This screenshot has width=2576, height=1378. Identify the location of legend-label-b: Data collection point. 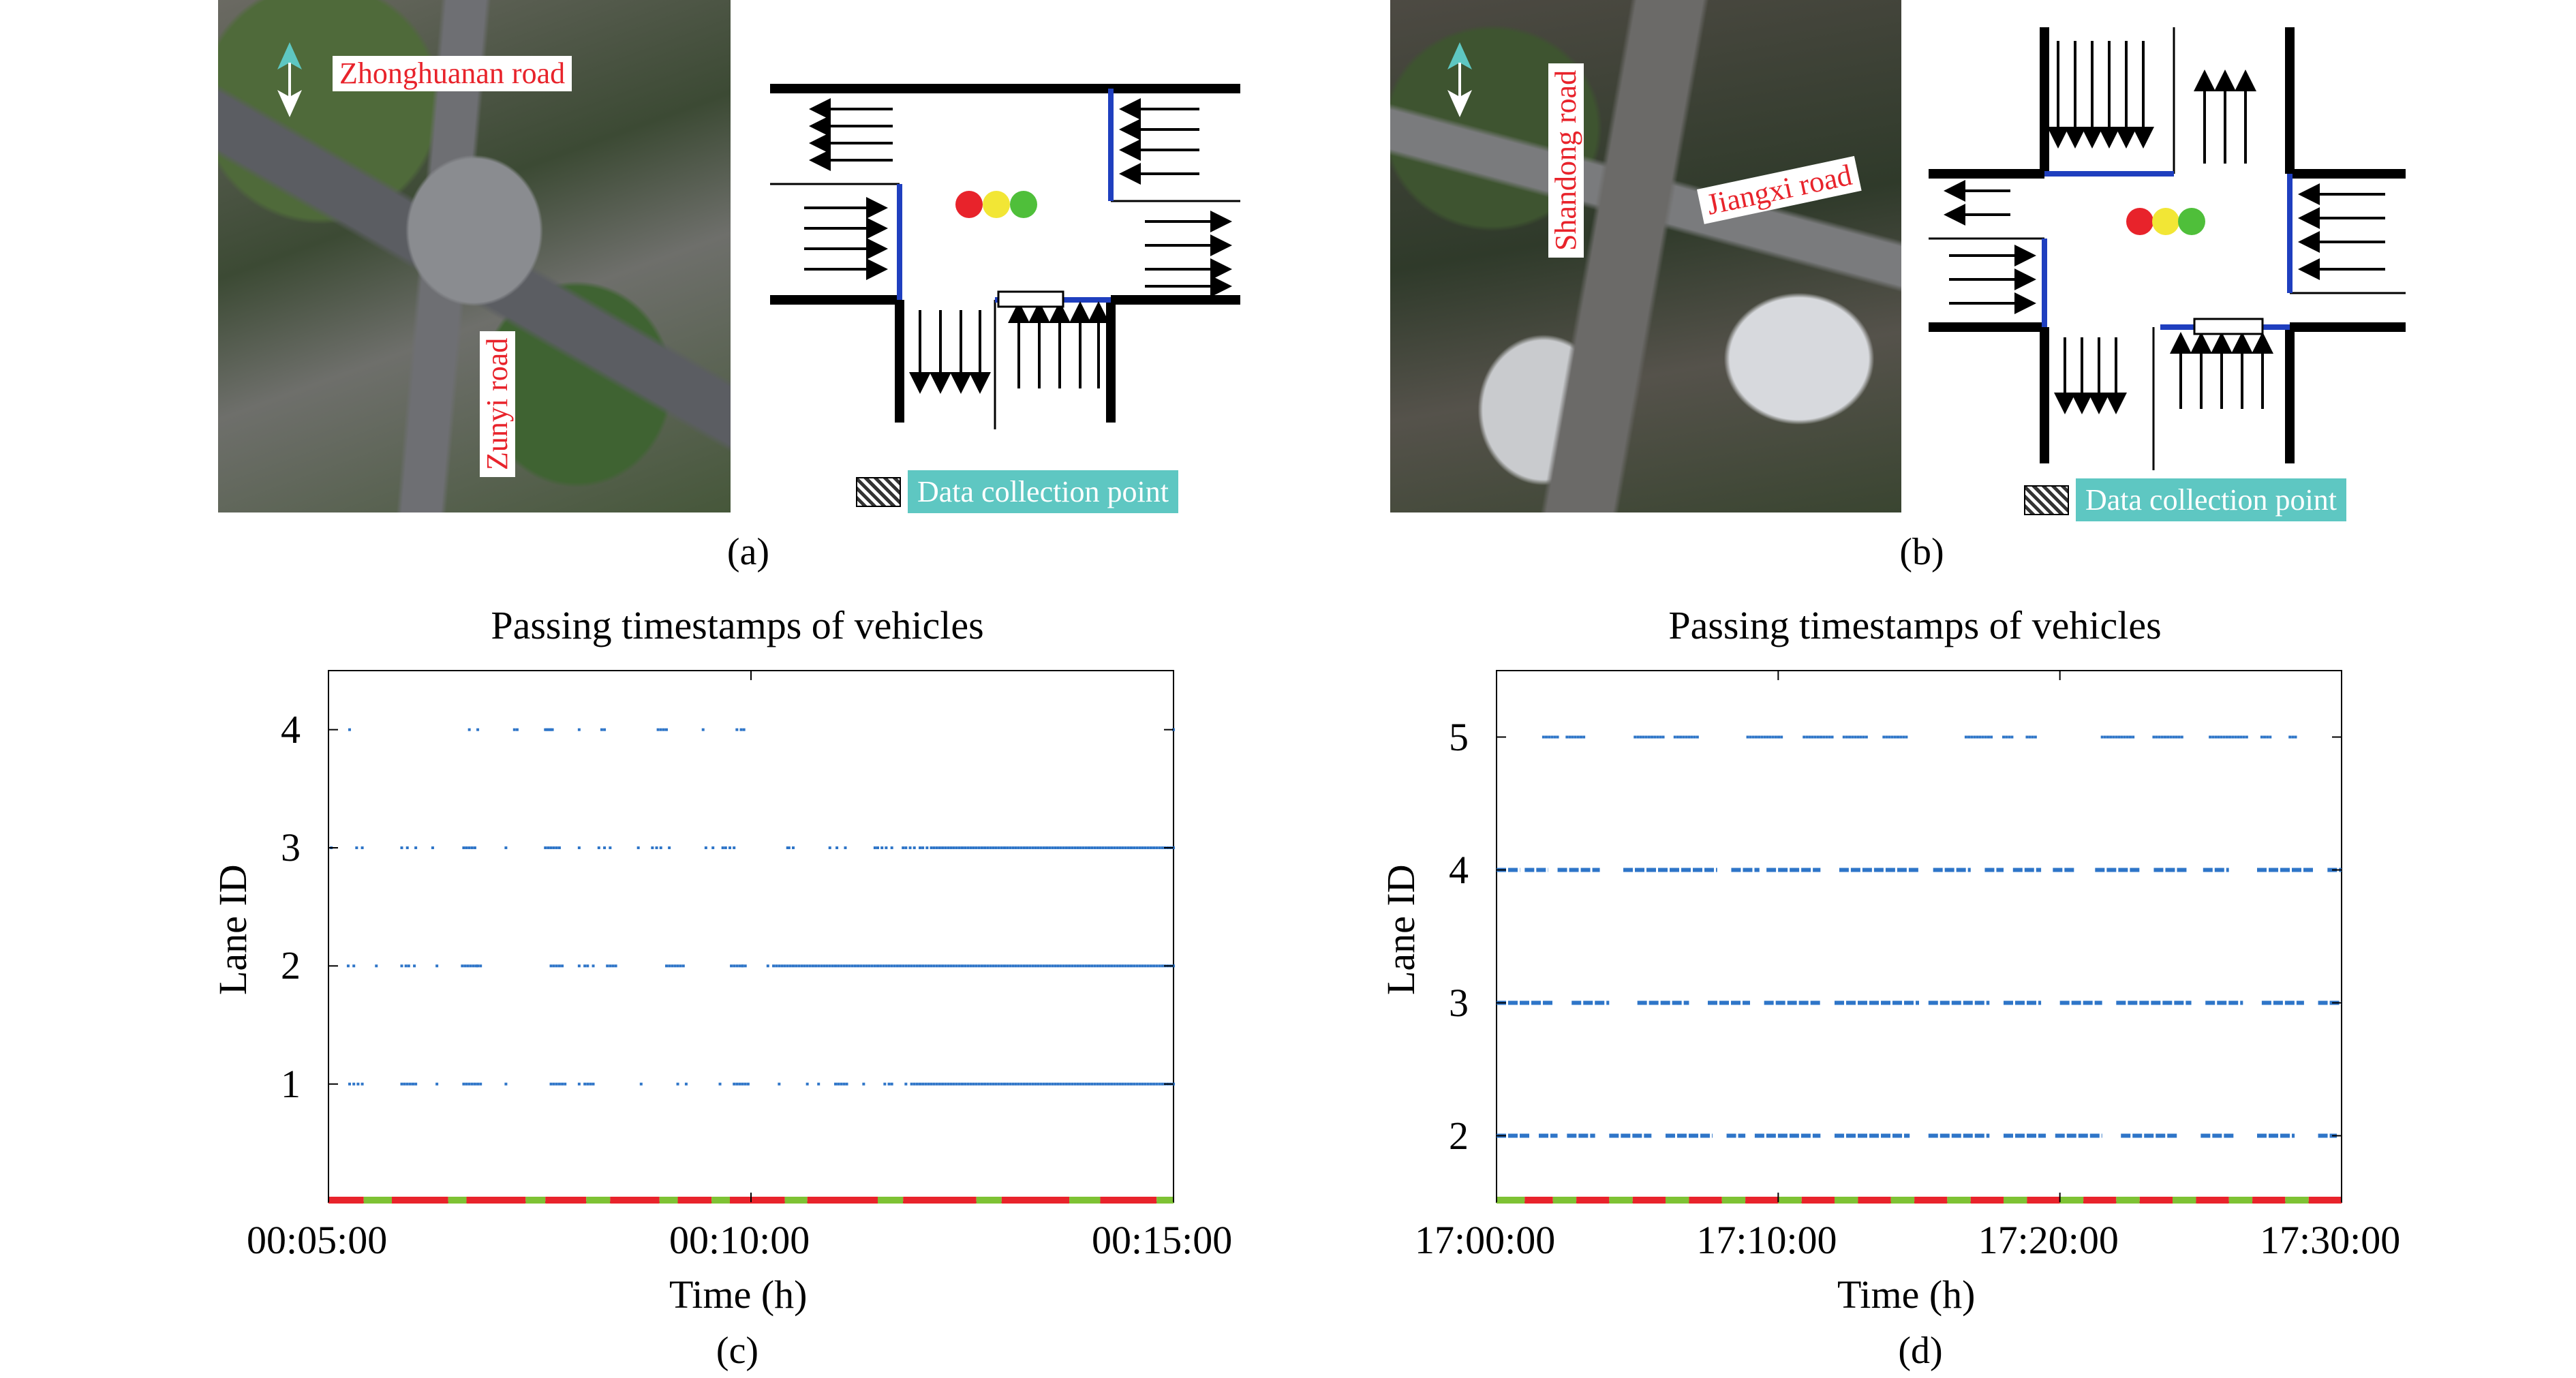
(2211, 500).